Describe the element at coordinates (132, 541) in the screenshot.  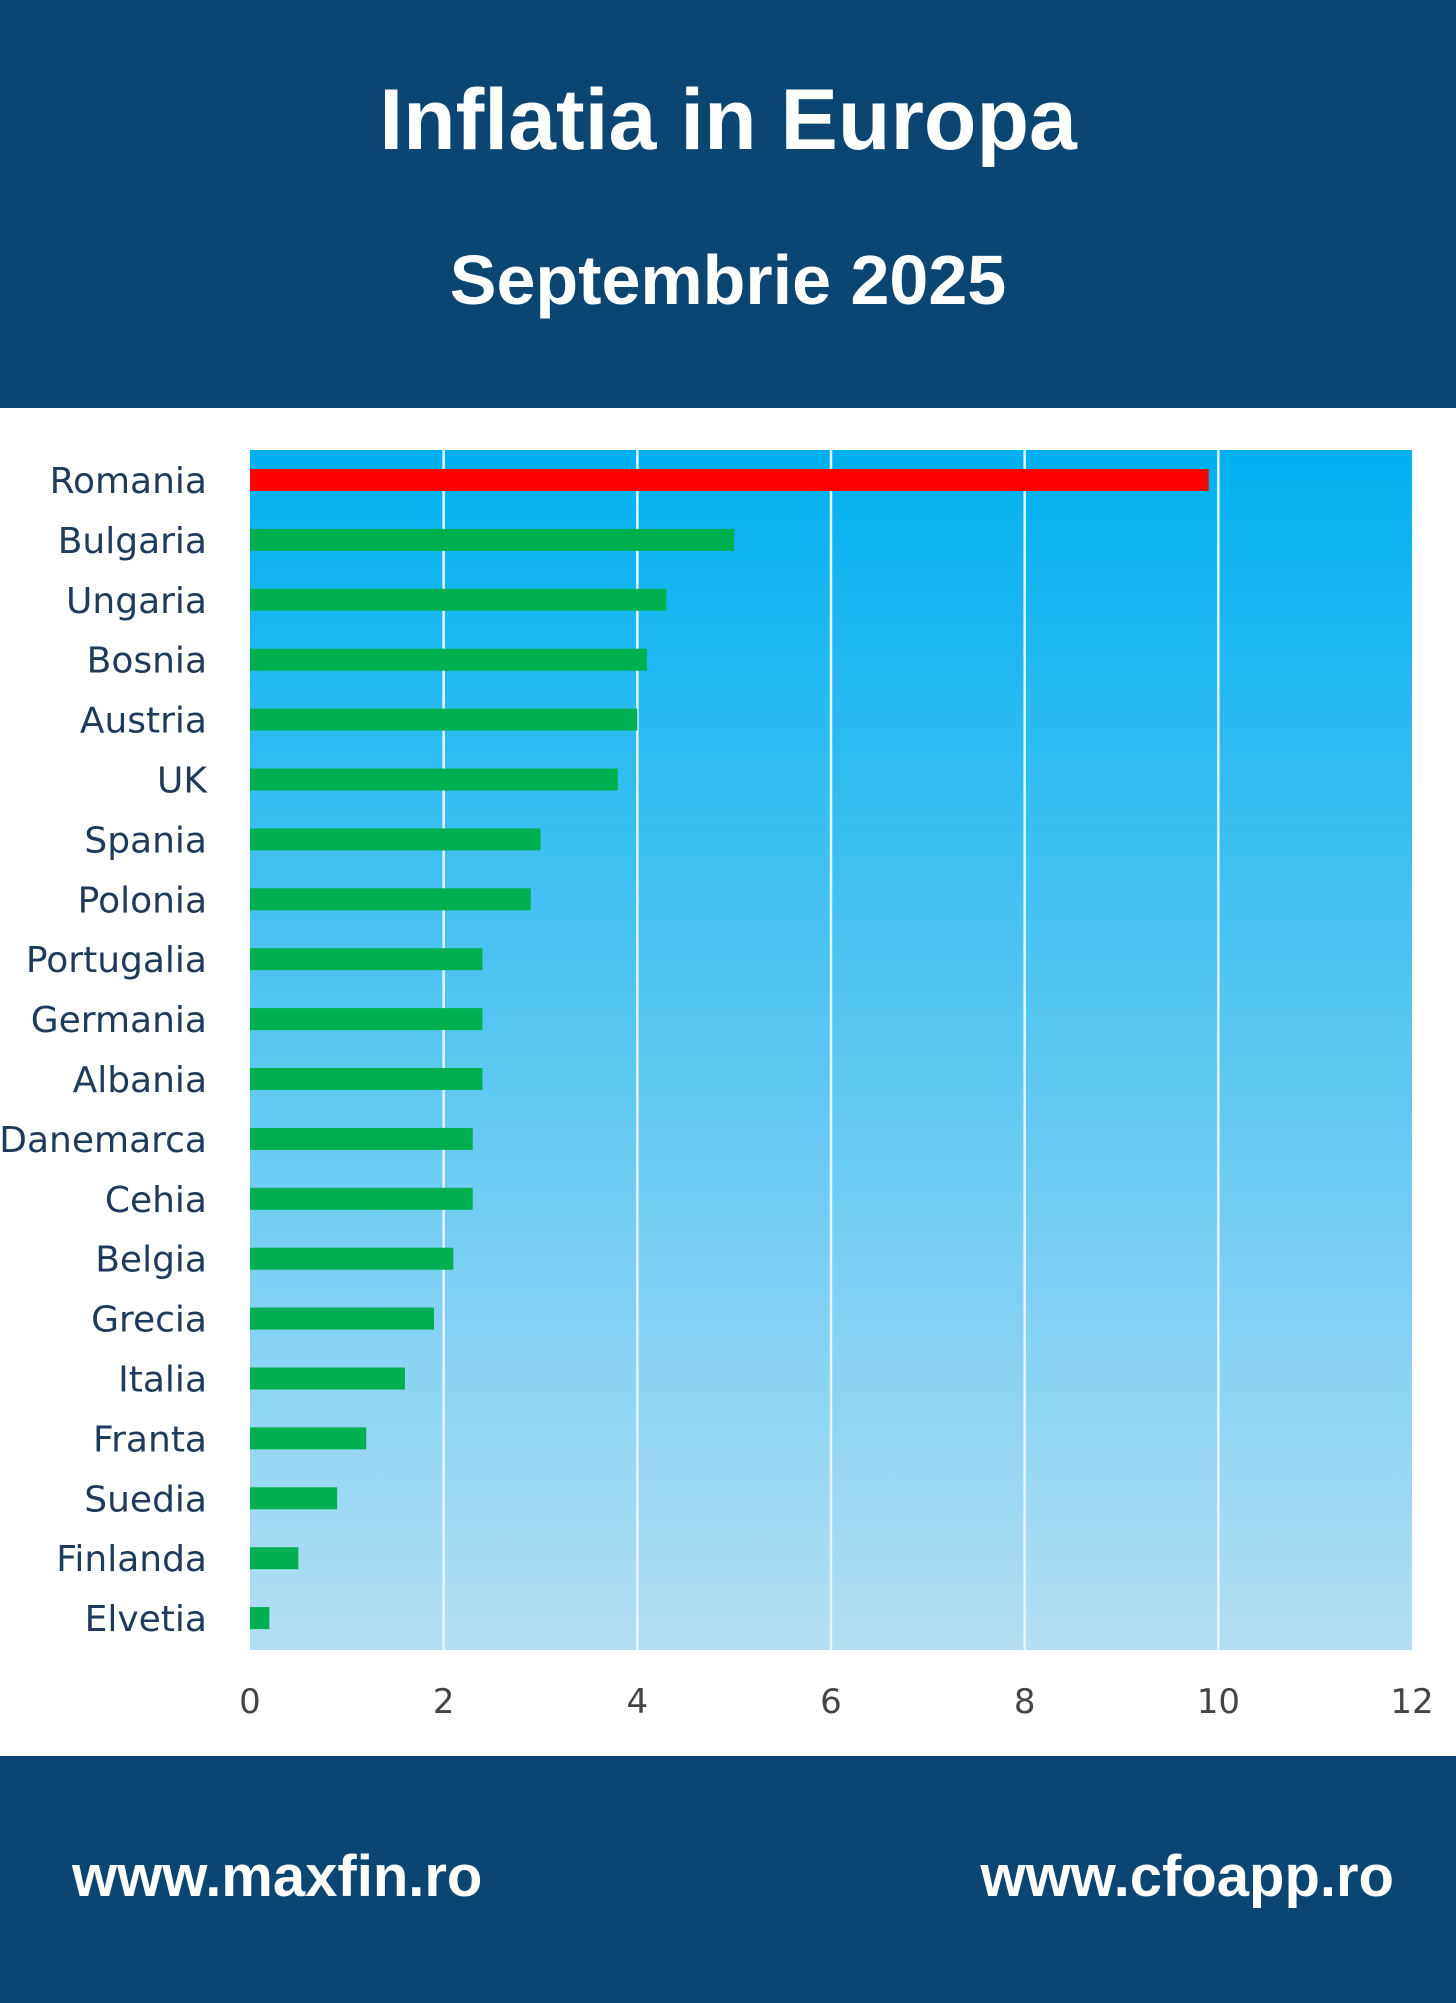
I see `category-label-bulgaria: Bulgaria` at that location.